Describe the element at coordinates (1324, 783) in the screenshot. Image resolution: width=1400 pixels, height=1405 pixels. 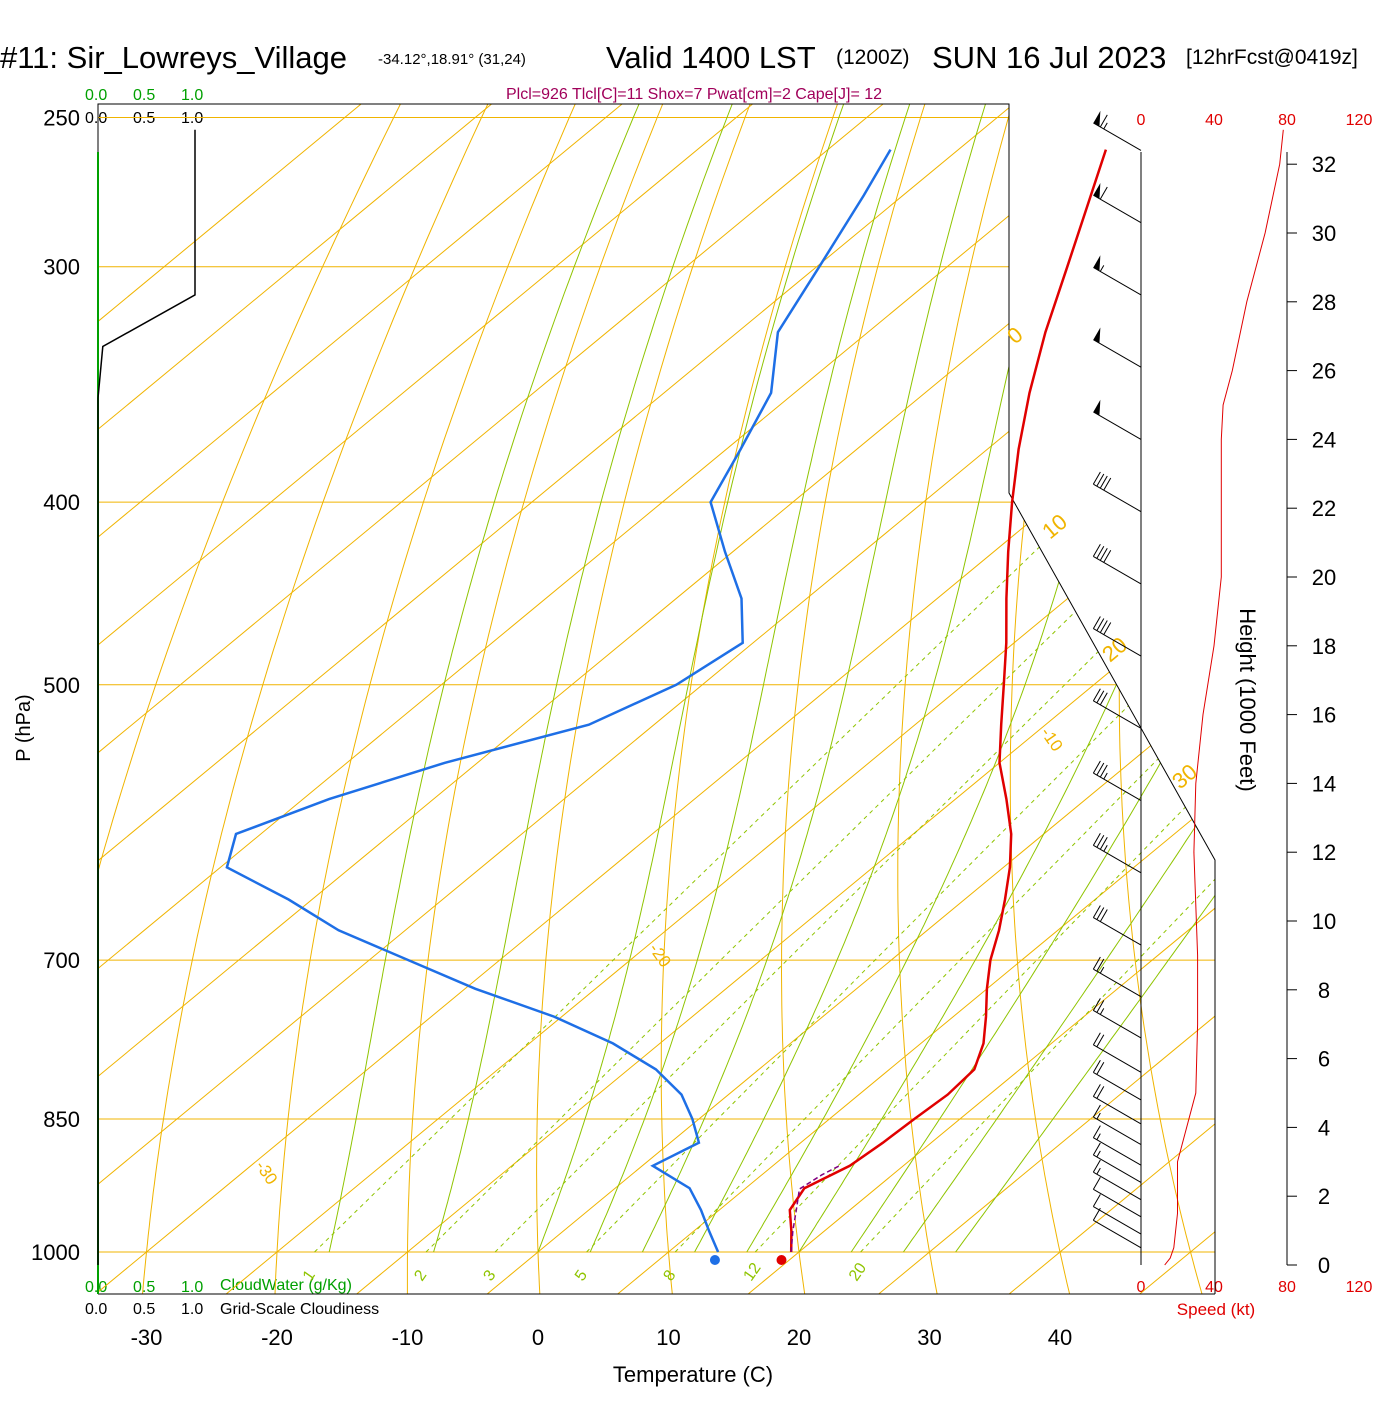
I see `height-tick-label: 14` at that location.